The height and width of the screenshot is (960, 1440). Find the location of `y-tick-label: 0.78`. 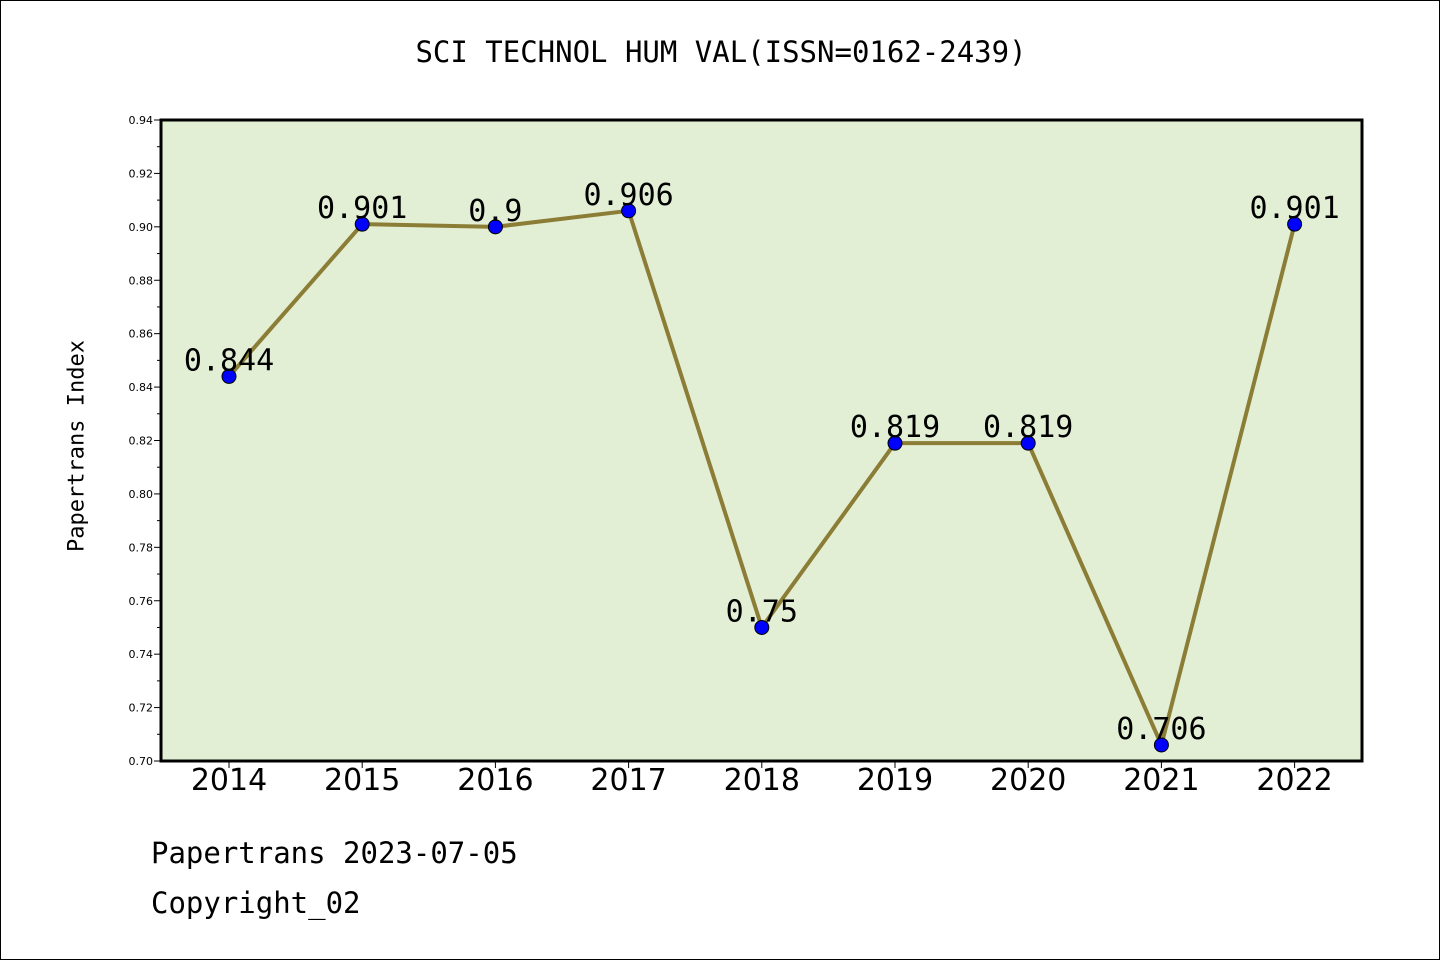

y-tick-label: 0.78 is located at coordinates (141, 547).